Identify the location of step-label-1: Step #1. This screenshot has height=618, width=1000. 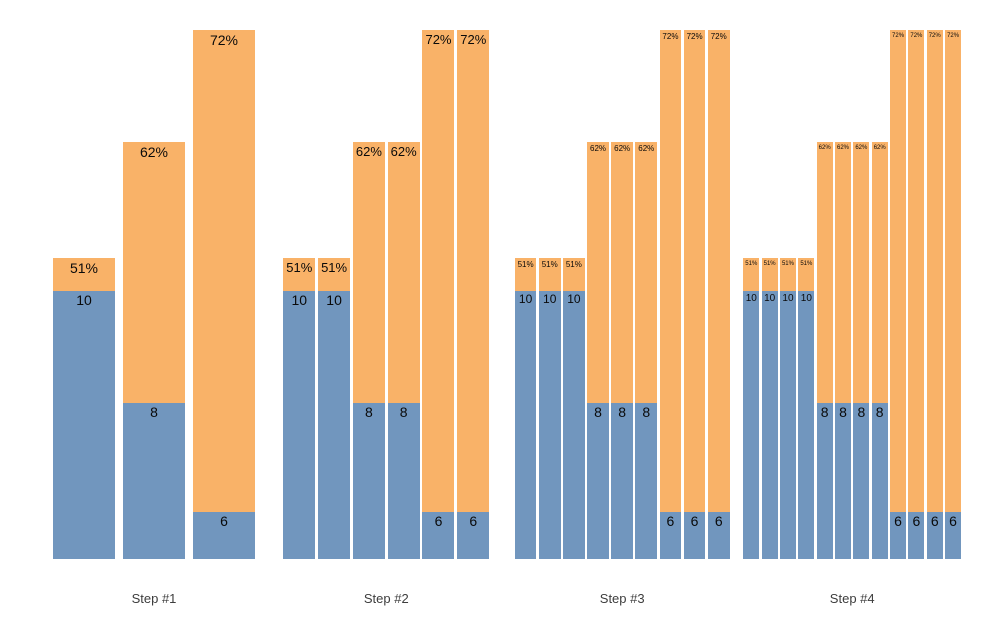
(154, 598).